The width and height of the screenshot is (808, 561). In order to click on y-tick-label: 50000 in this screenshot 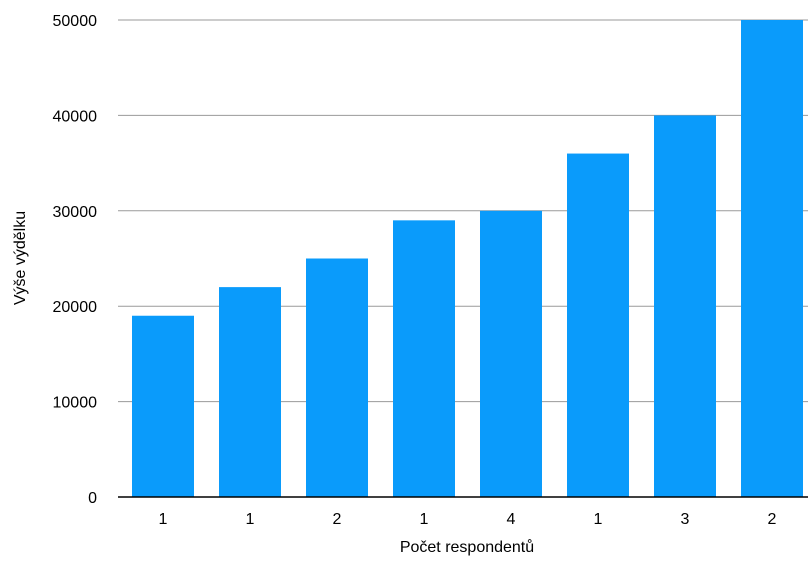, I will do `click(75, 21)`.